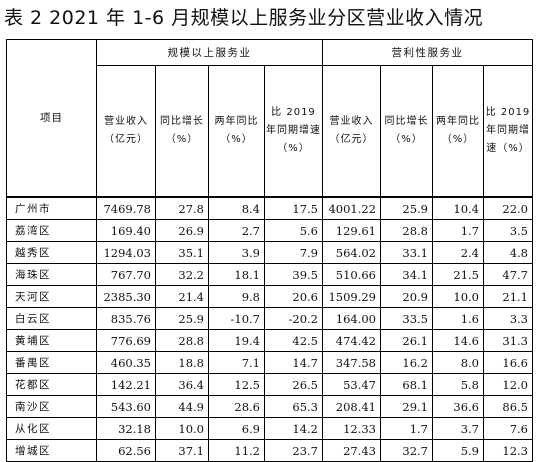 This screenshot has height=462, width=552. I want to click on cell-value: 21.5, so click(458, 274).